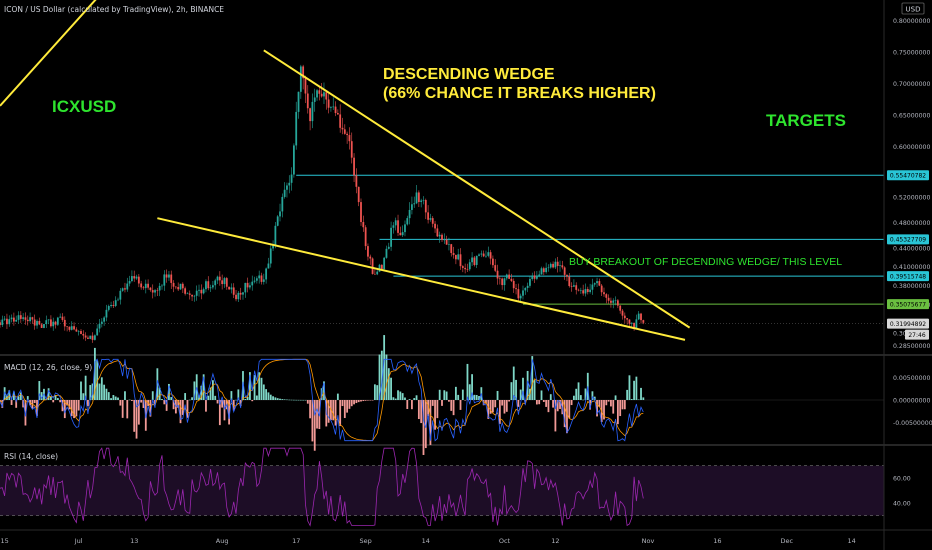 The width and height of the screenshot is (932, 550). What do you see at coordinates (913, 8) in the screenshot?
I see `currency-badge` at bounding box center [913, 8].